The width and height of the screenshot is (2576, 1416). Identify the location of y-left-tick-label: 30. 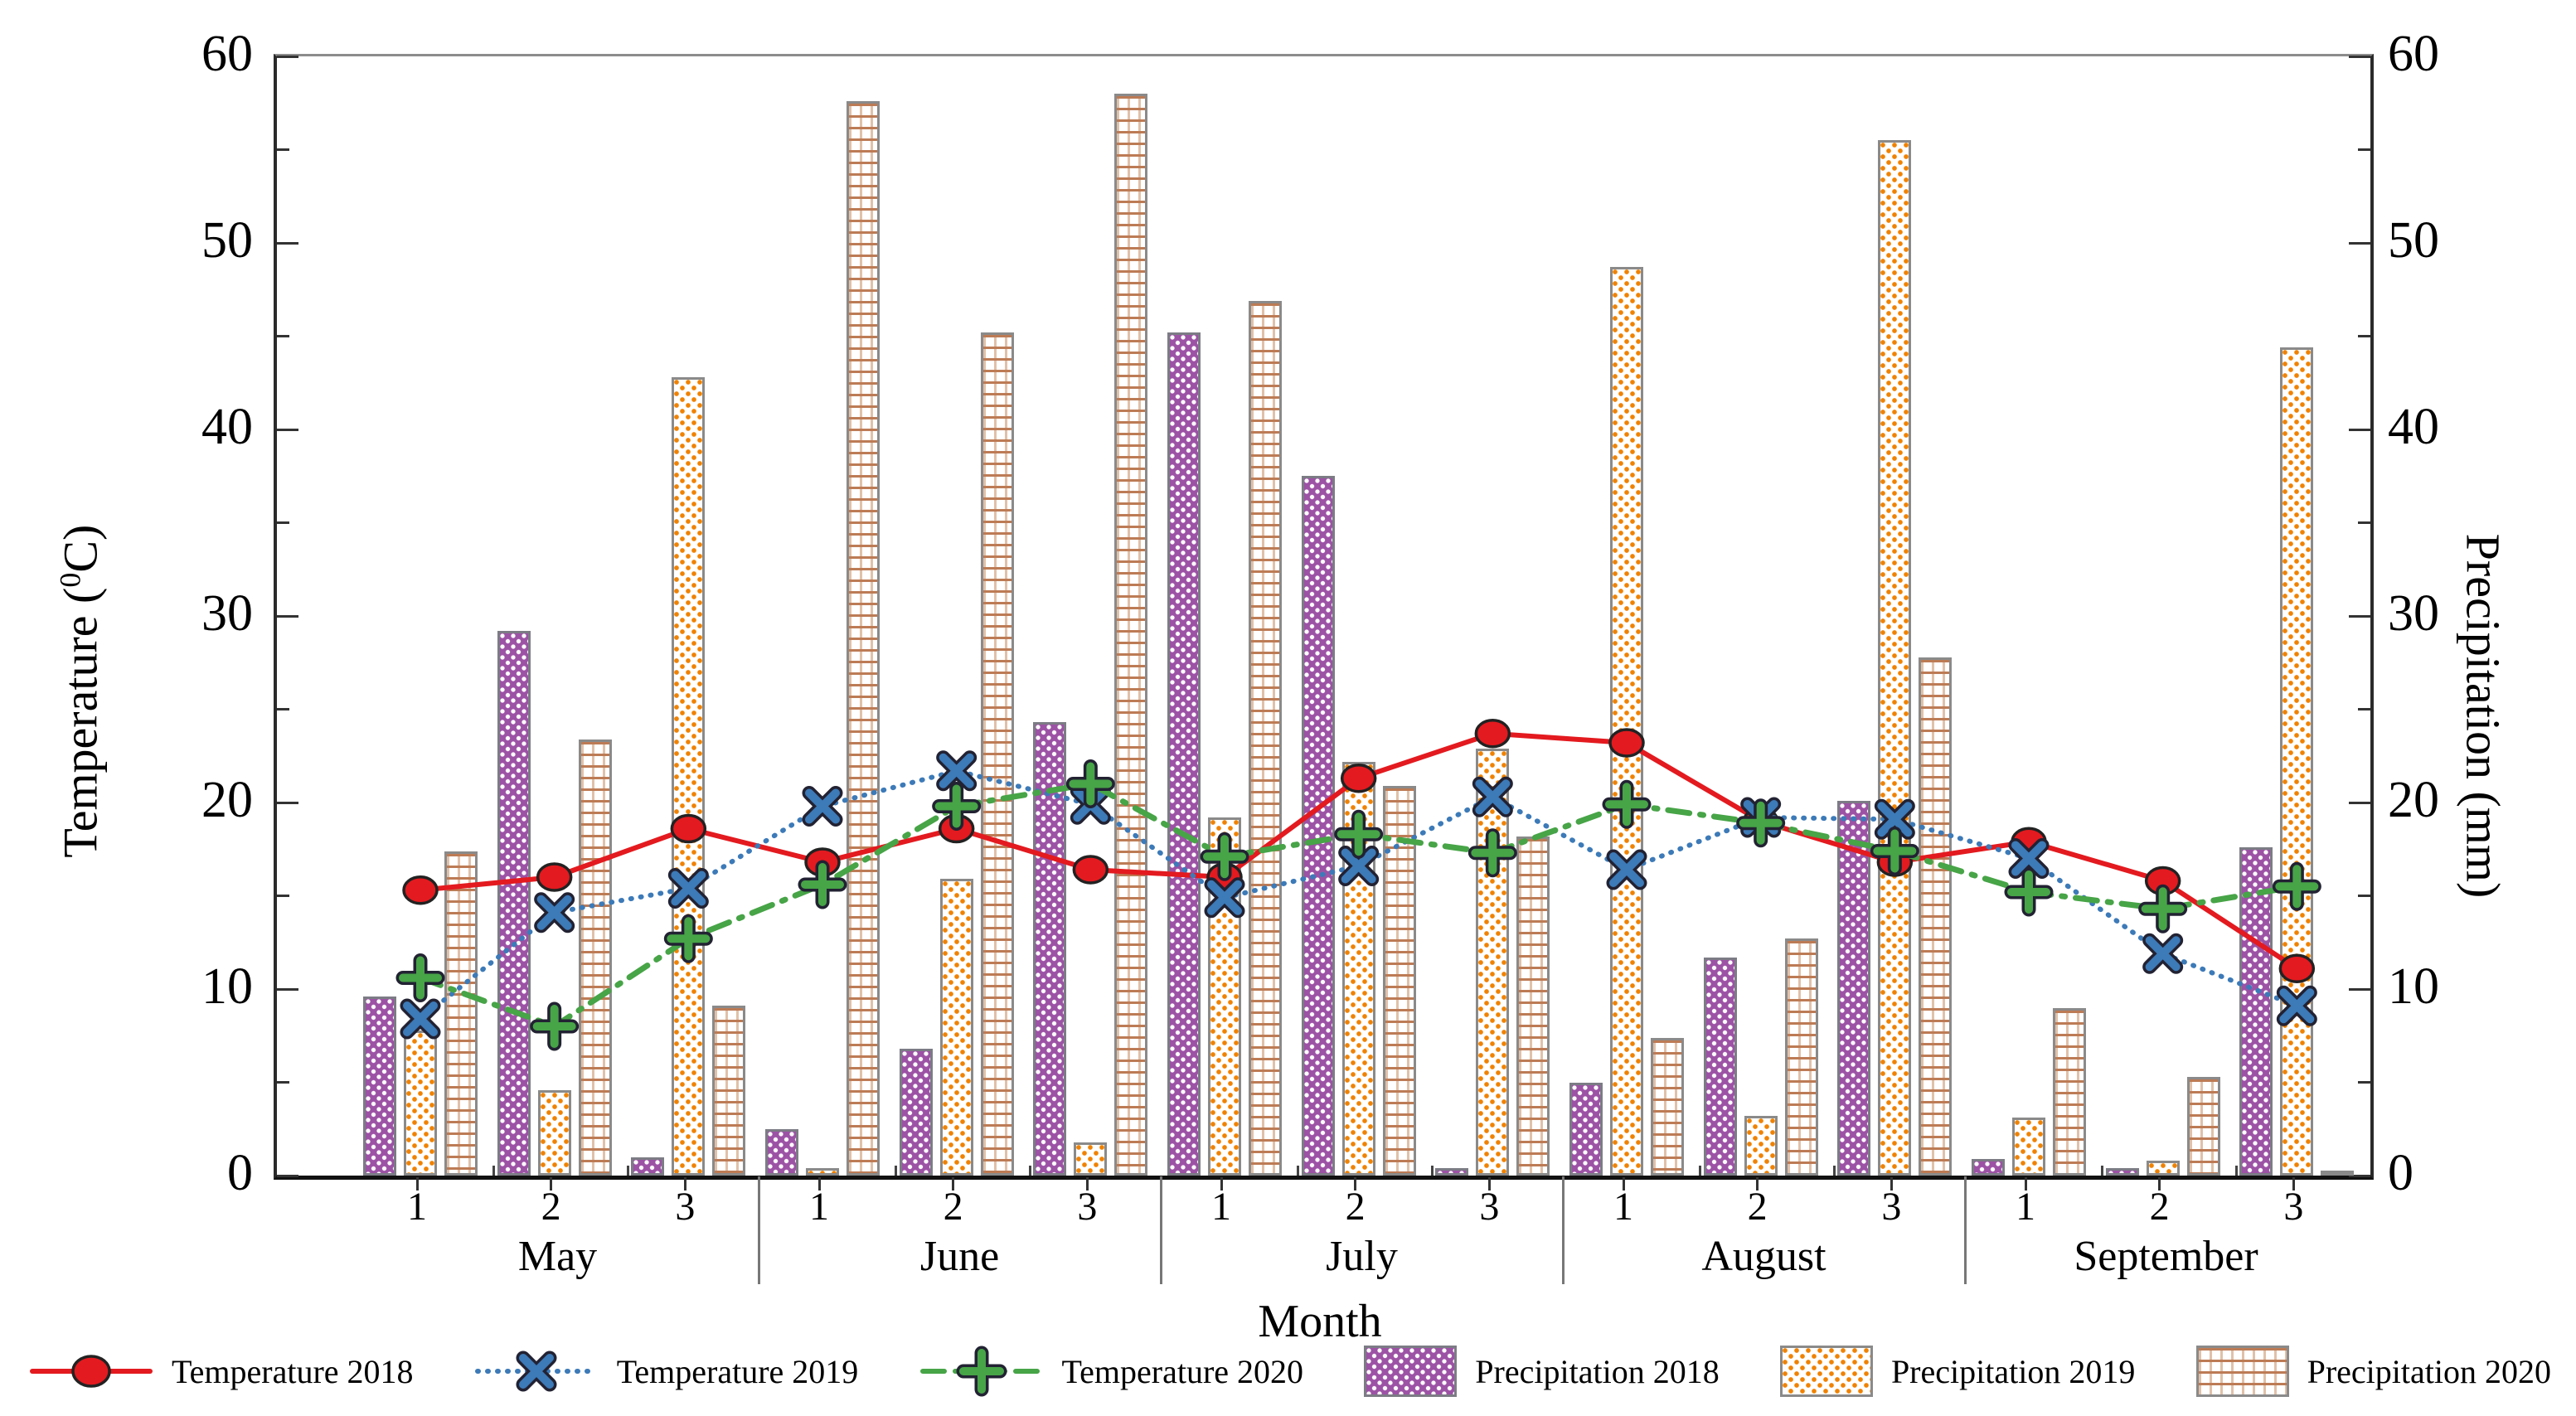
(227, 613).